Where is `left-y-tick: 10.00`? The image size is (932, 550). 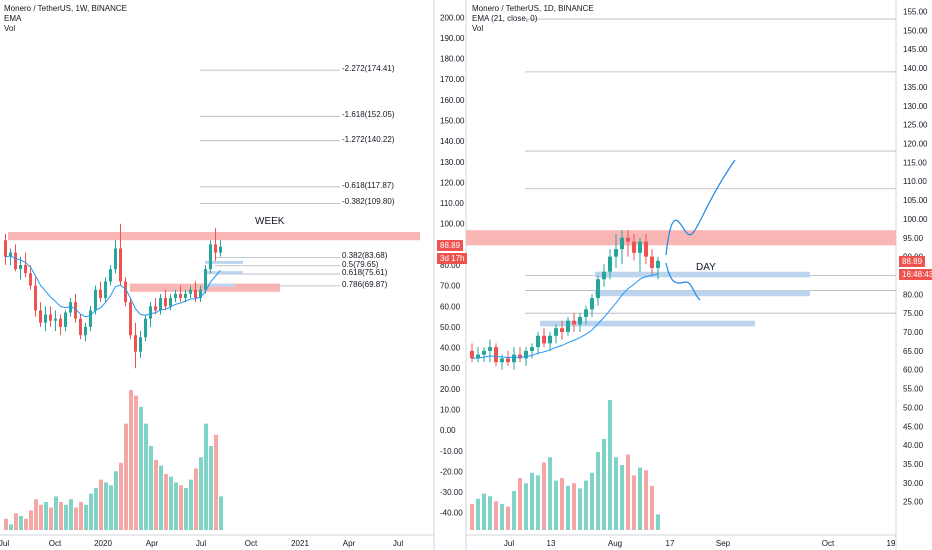
left-y-tick: 10.00 is located at coordinates (450, 409).